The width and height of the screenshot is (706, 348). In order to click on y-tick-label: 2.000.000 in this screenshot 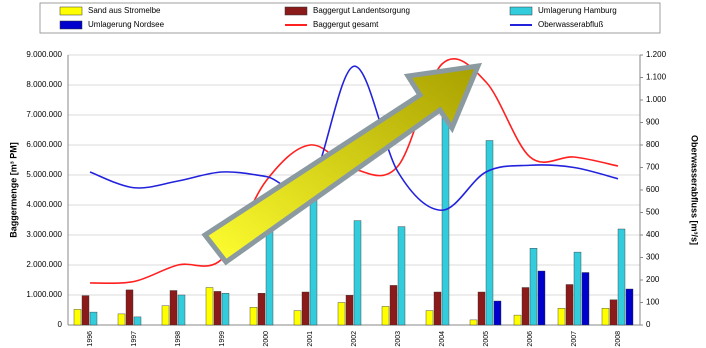, I will do `click(44, 264)`.